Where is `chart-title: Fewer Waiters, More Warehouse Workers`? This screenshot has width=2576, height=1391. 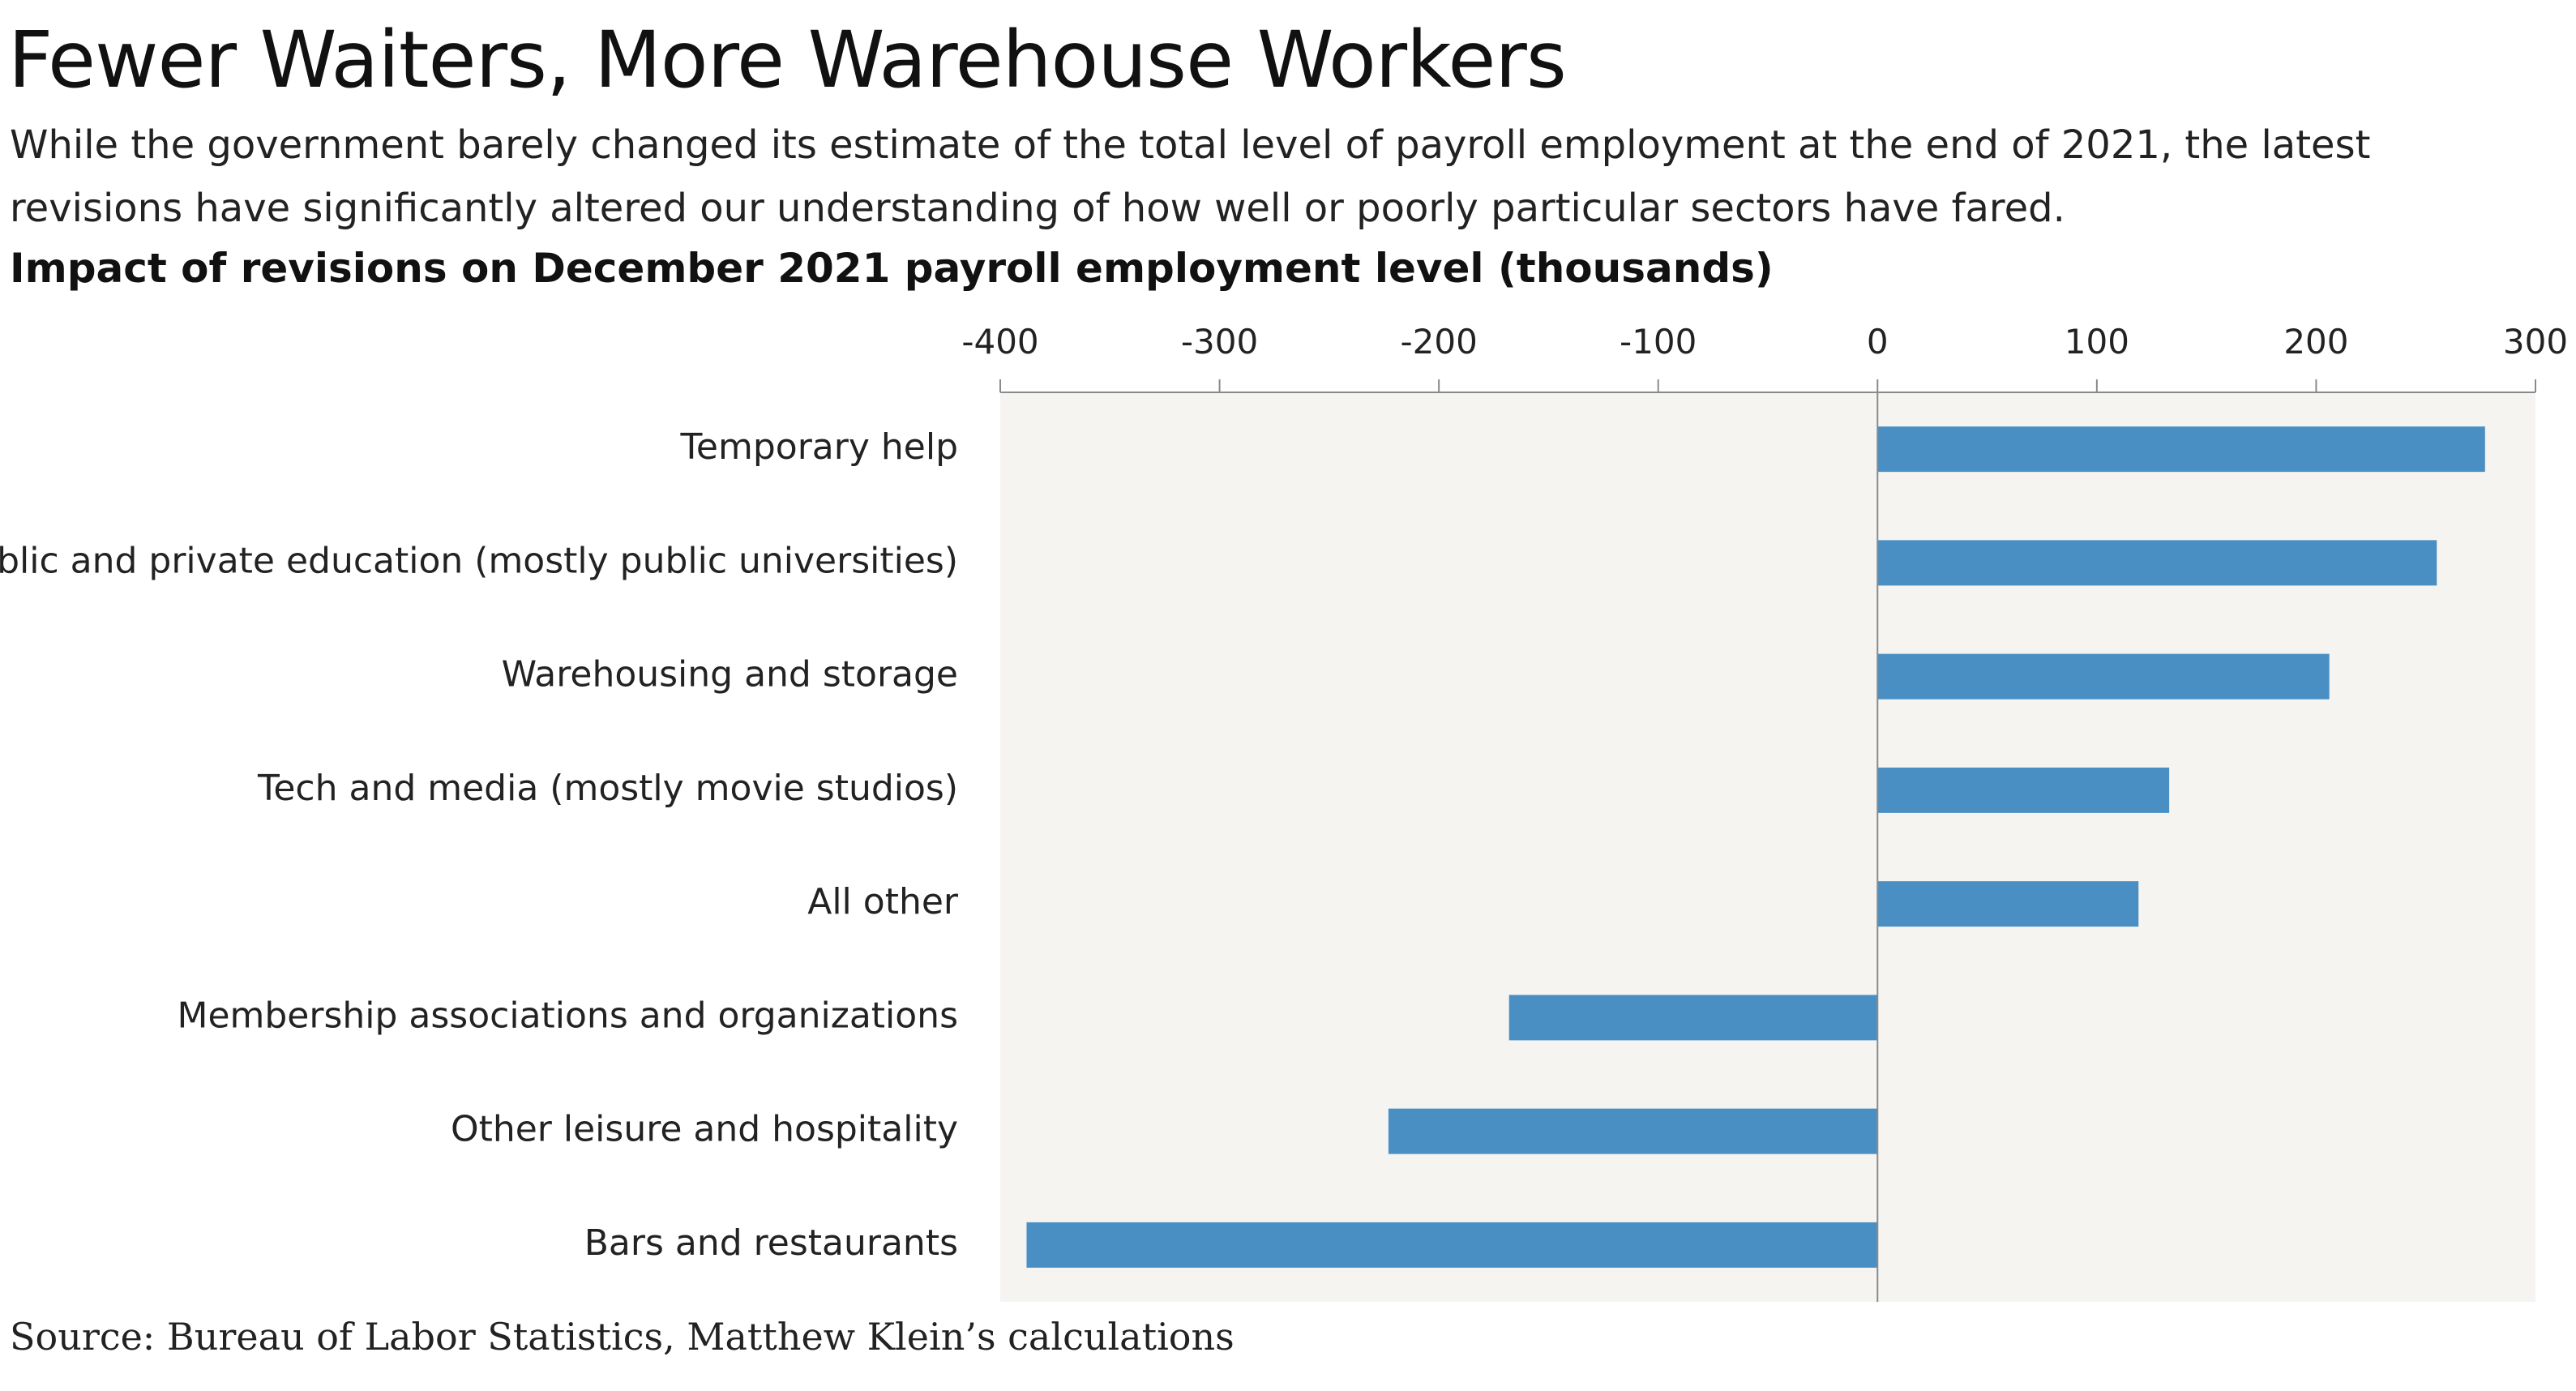
chart-title: Fewer Waiters, More Warehouse Workers is located at coordinates (787, 60).